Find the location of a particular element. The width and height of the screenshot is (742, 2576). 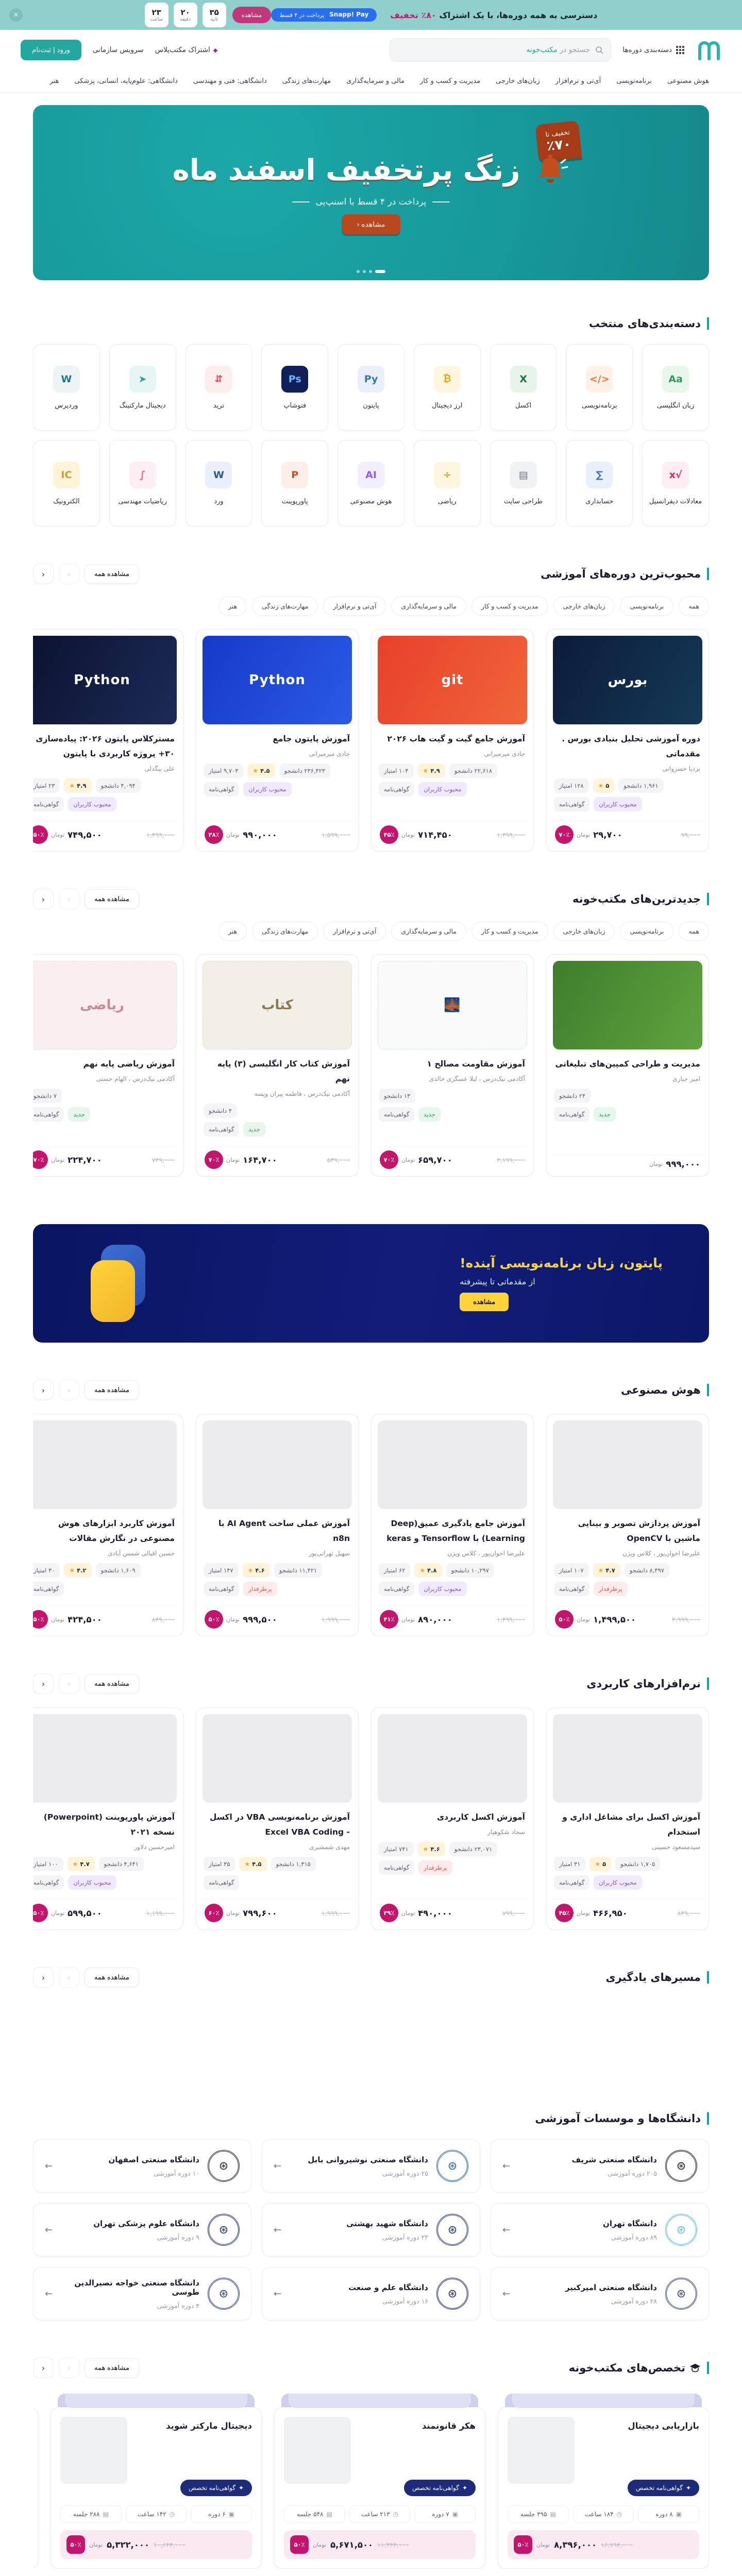

university-card: ⊛ دانشگاه صنعتی شریف ۲۰۵ دوره آموزشی ← is located at coordinates (600, 2166).